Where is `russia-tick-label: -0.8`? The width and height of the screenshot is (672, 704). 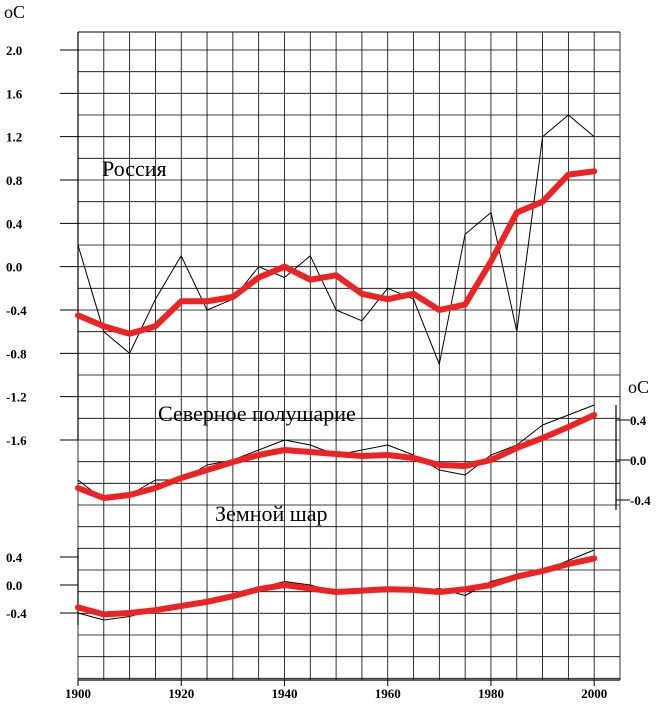
russia-tick-label: -0.8 is located at coordinates (16, 353).